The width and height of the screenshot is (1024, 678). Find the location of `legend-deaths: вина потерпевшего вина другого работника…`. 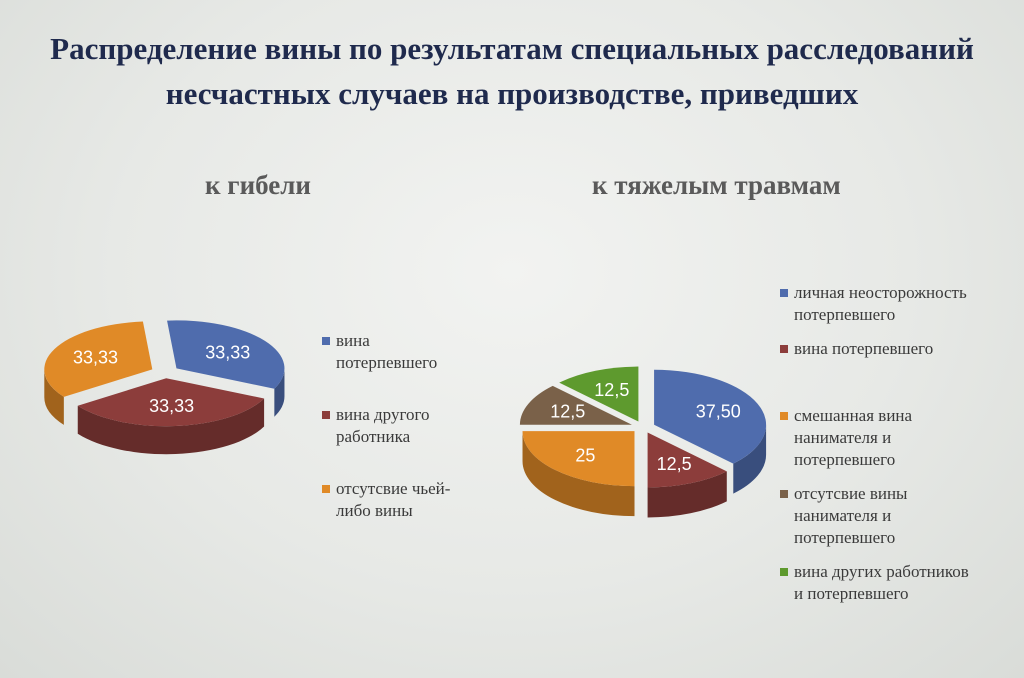

legend-deaths: вина потерпевшего вина другого работника… is located at coordinates (397, 441).